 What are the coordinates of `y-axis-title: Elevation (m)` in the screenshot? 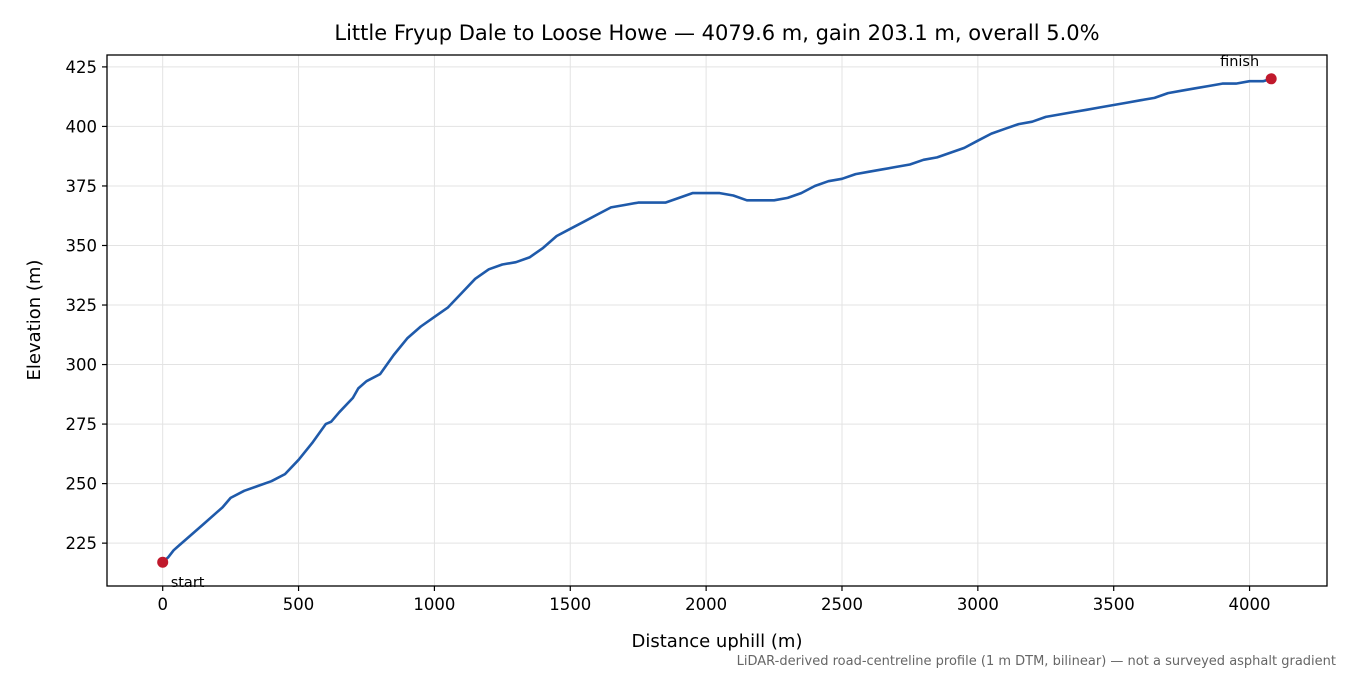 It's located at (34, 320).